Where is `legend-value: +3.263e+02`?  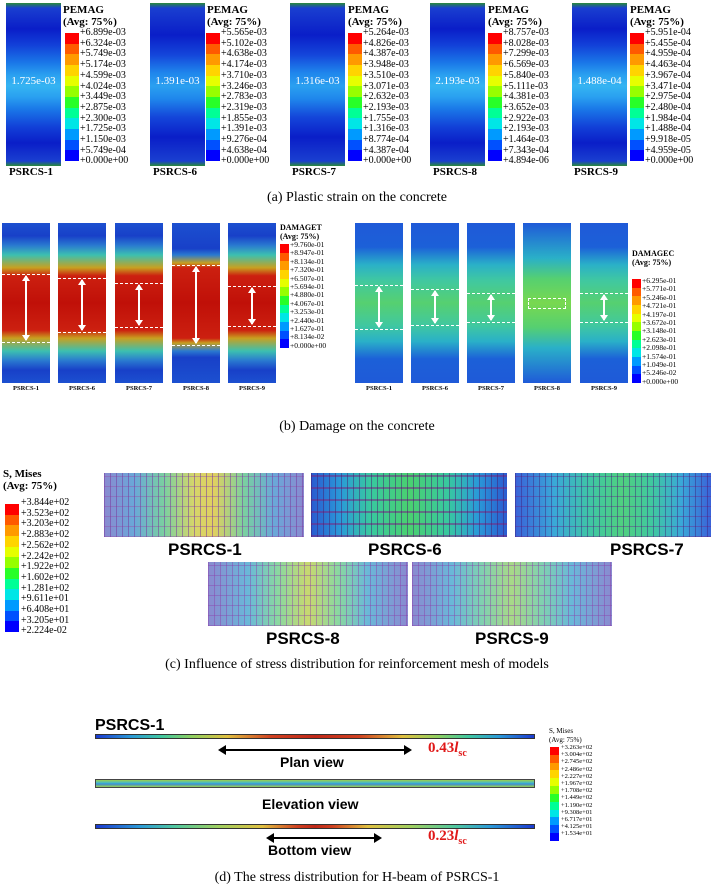 legend-value: +3.263e+02 is located at coordinates (577, 747).